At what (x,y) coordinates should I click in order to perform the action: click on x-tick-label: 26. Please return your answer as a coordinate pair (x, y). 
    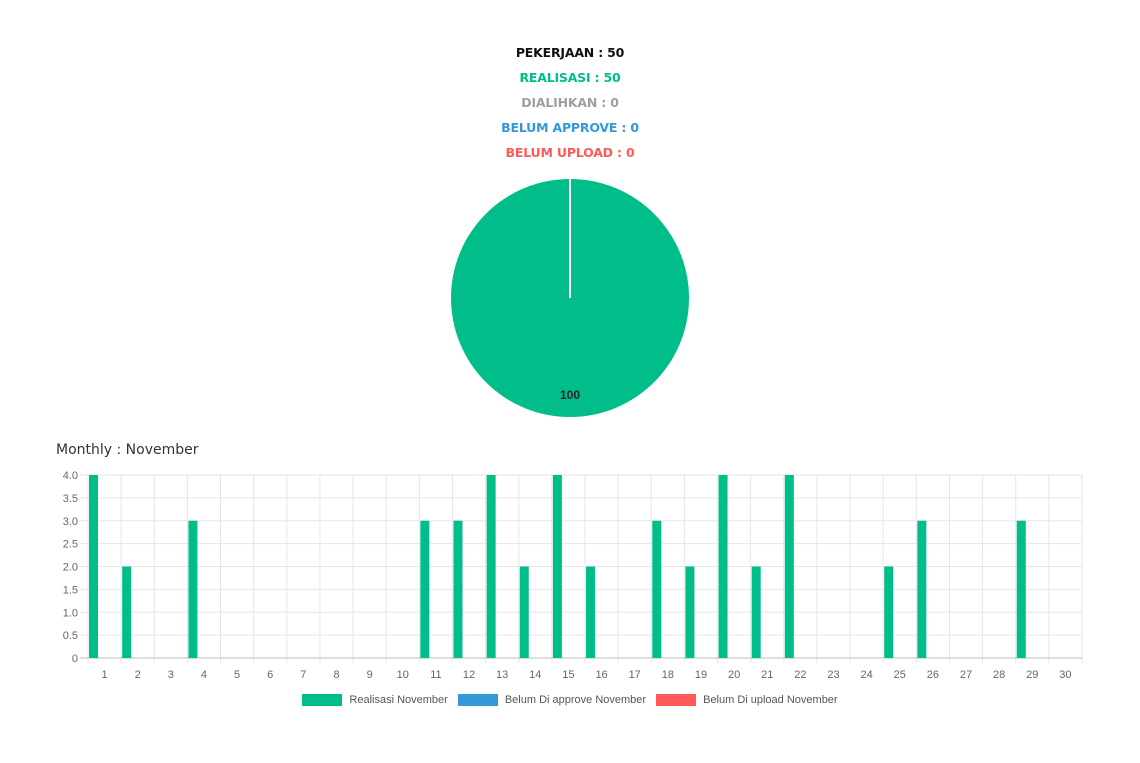
    Looking at the image, I should click on (933, 675).